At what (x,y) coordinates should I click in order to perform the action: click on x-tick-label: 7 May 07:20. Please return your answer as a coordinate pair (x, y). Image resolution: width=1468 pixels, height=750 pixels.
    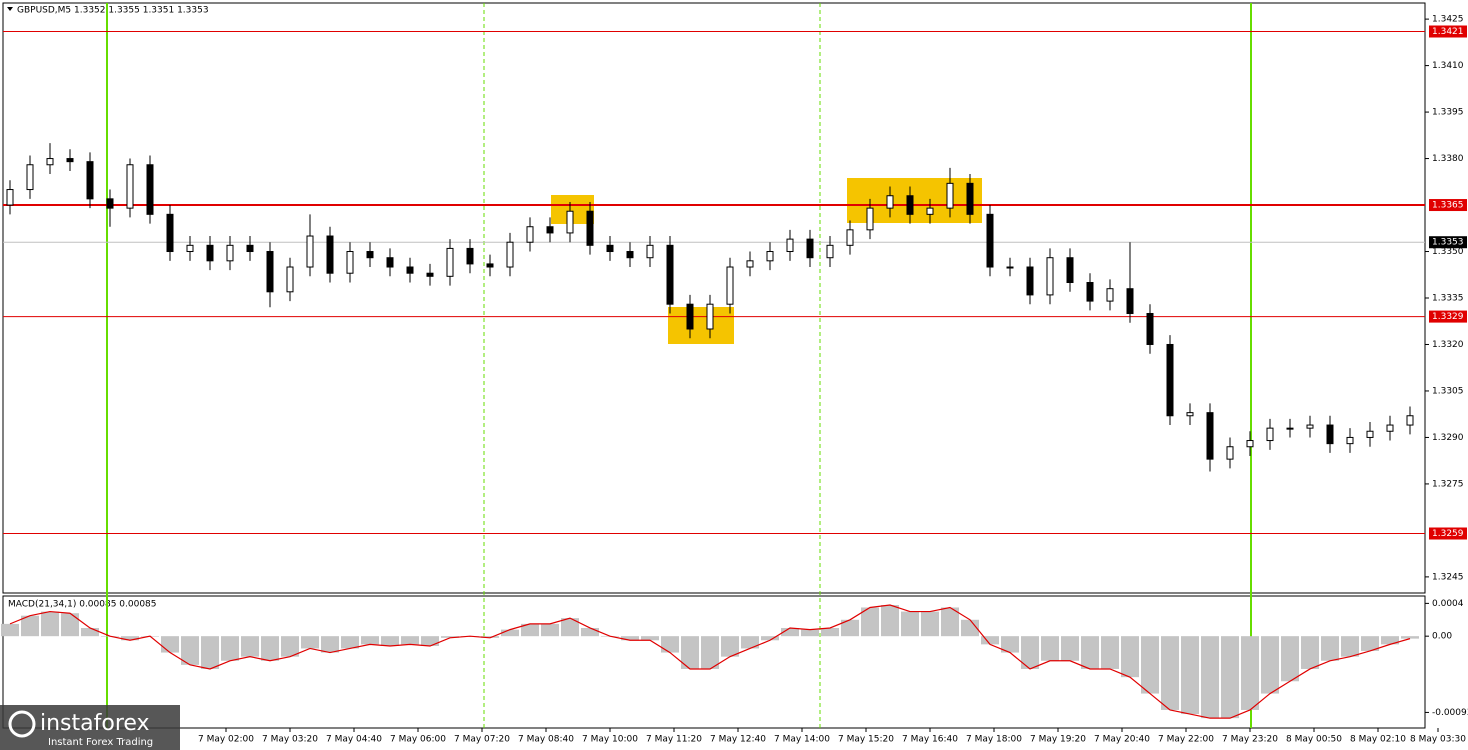
    Looking at the image, I should click on (482, 740).